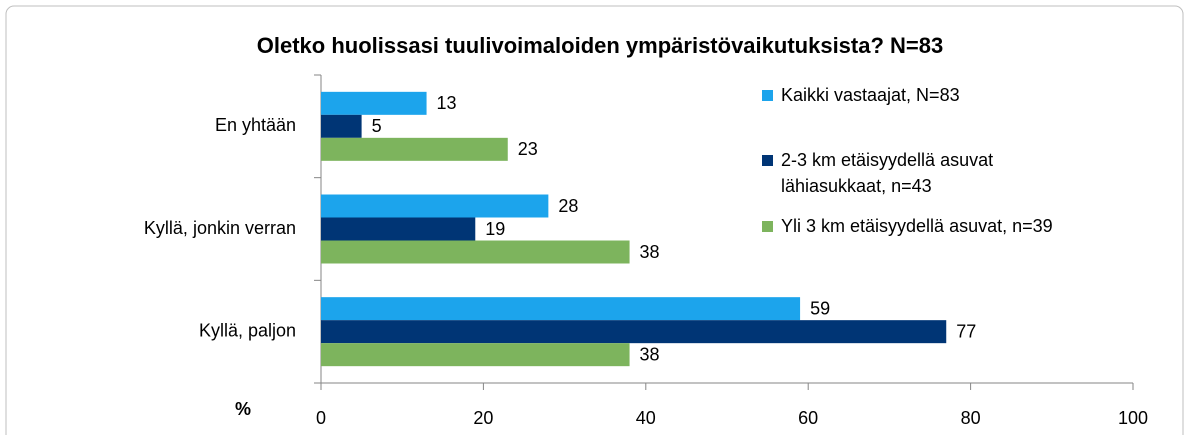 The width and height of the screenshot is (1189, 435). I want to click on y-tick-label: Kyllä, paljon, so click(247, 330).